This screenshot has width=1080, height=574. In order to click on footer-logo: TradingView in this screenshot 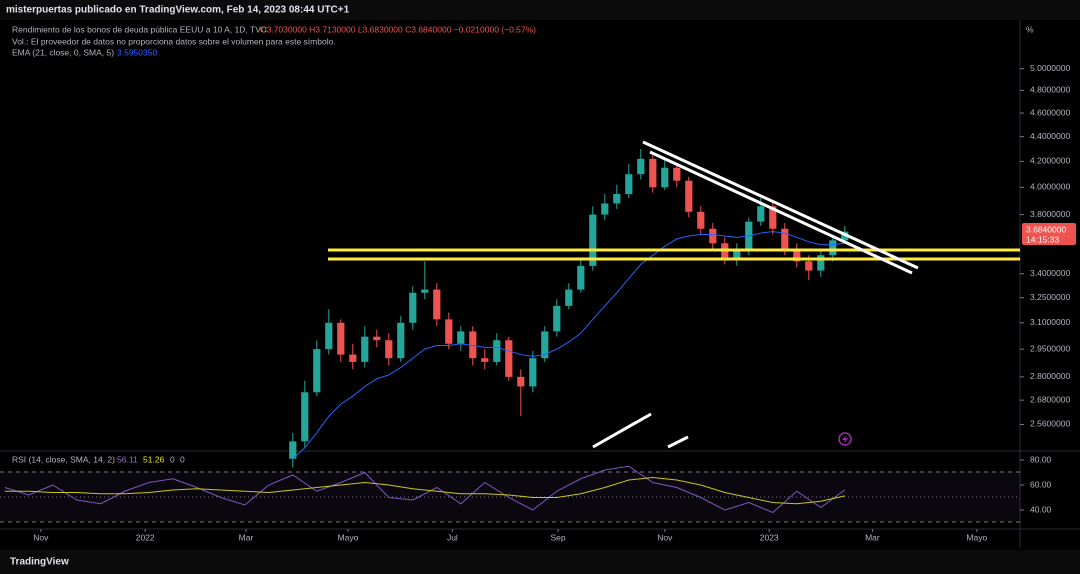, I will do `click(39, 562)`.